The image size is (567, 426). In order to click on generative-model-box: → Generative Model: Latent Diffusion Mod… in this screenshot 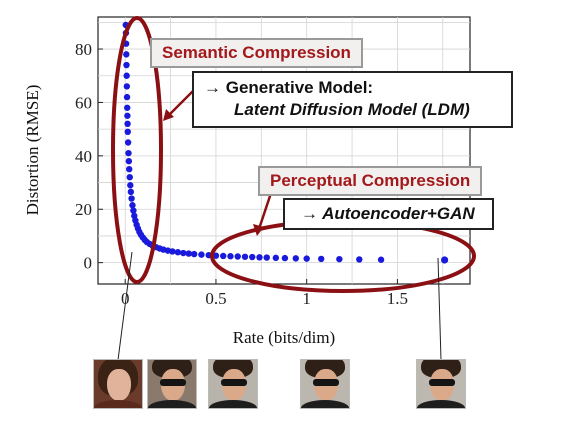, I will do `click(352, 99)`.